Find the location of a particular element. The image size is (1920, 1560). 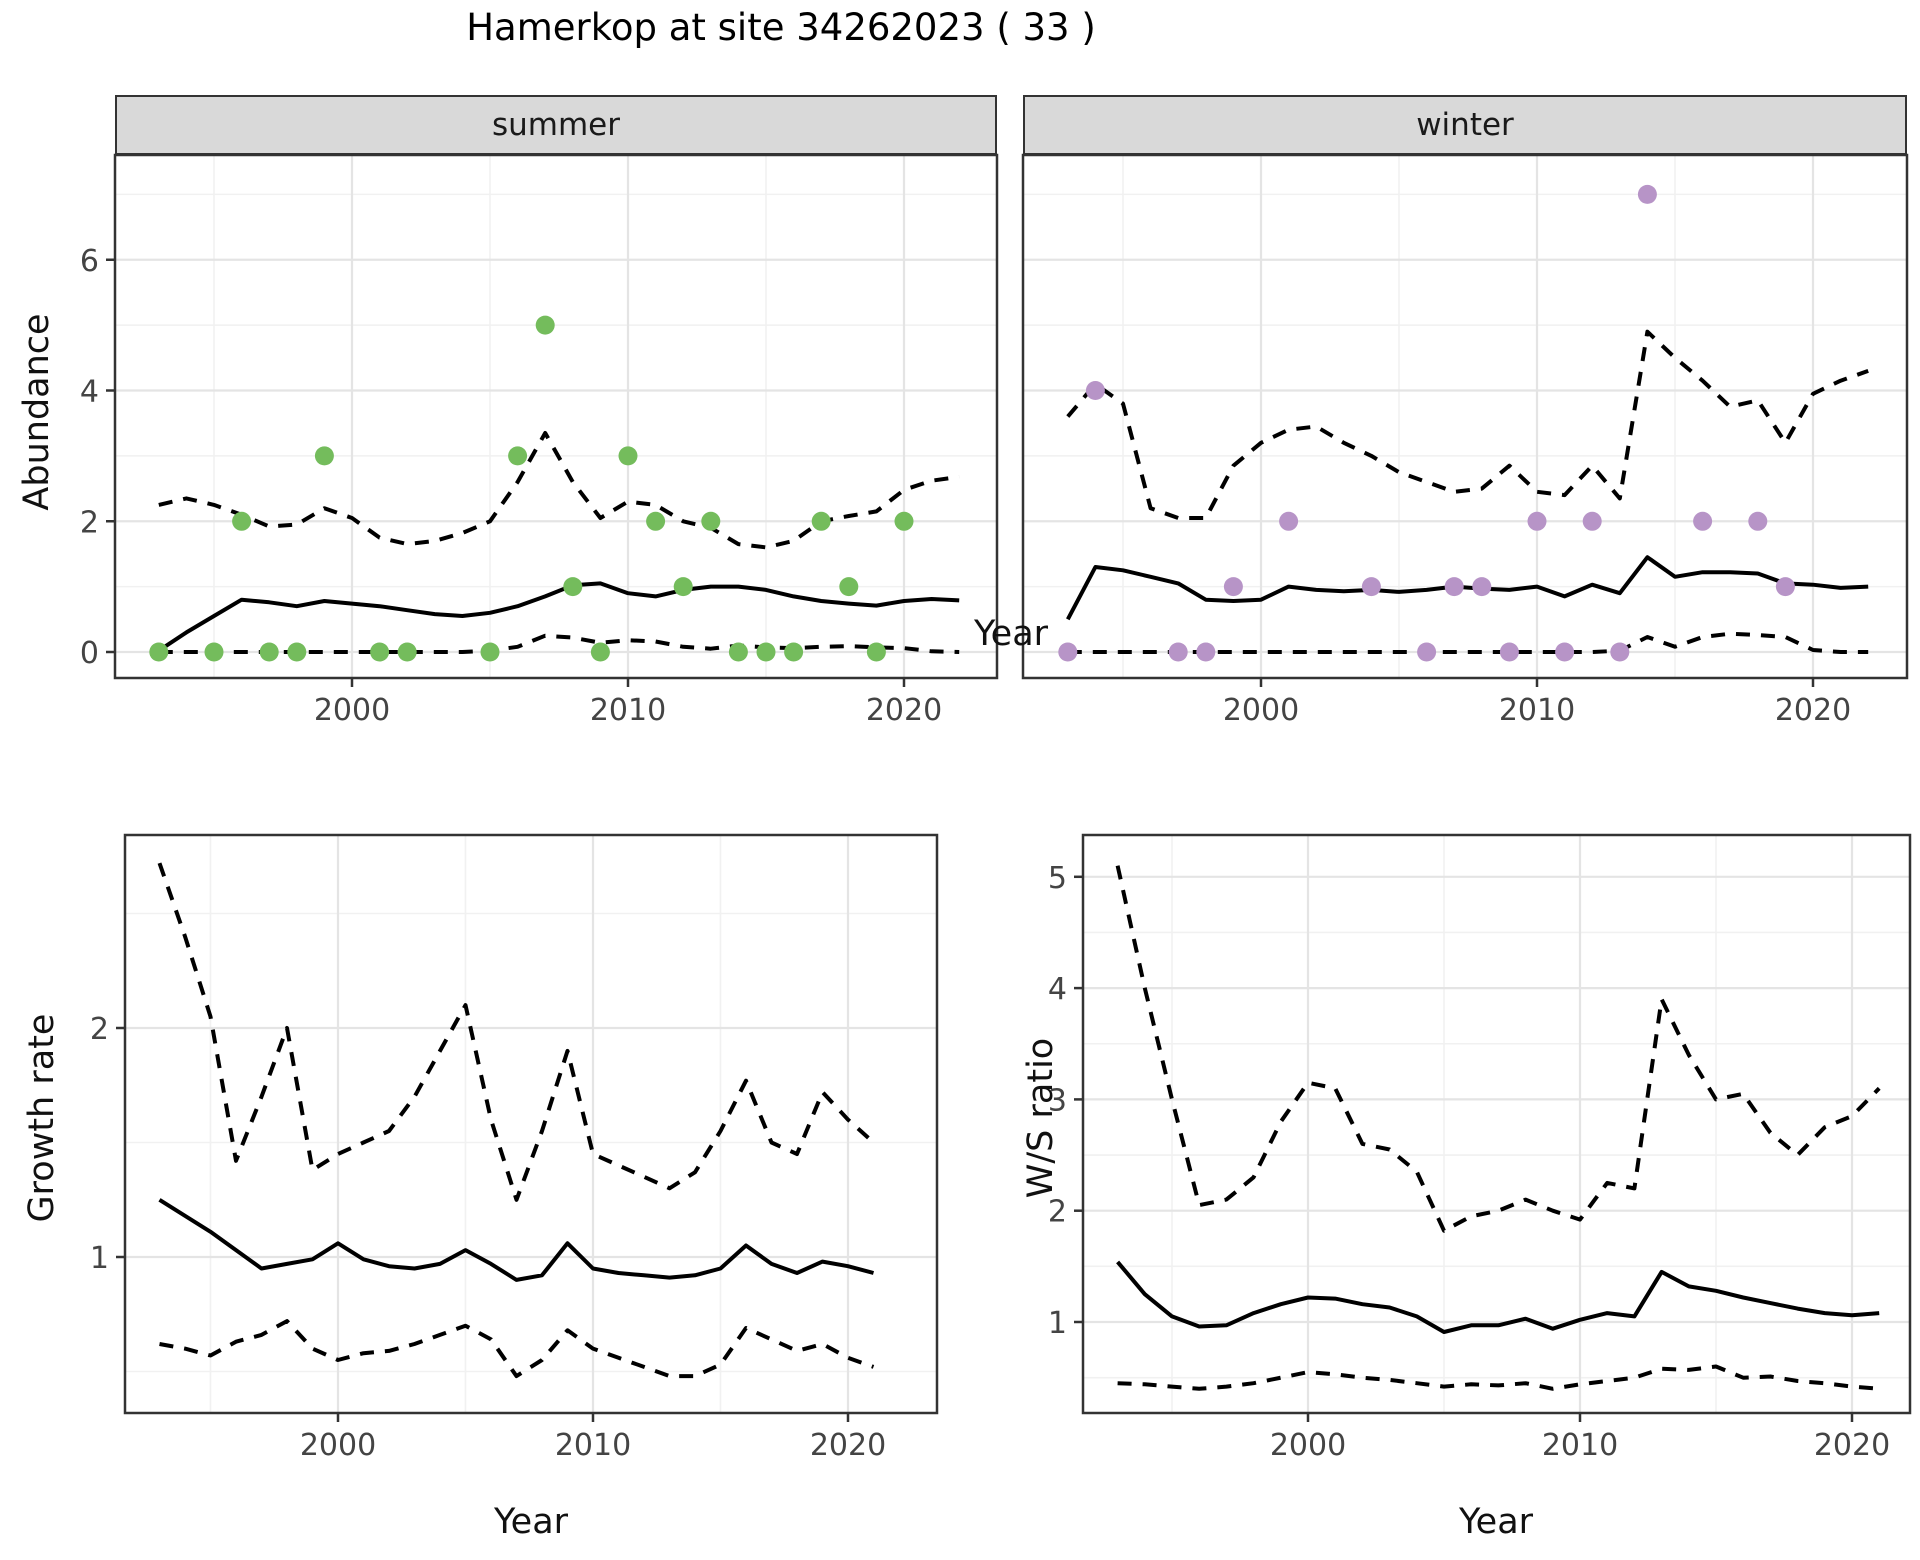

x-axis-title-year-bottom-left: Year is located at coordinates (531, 1522).